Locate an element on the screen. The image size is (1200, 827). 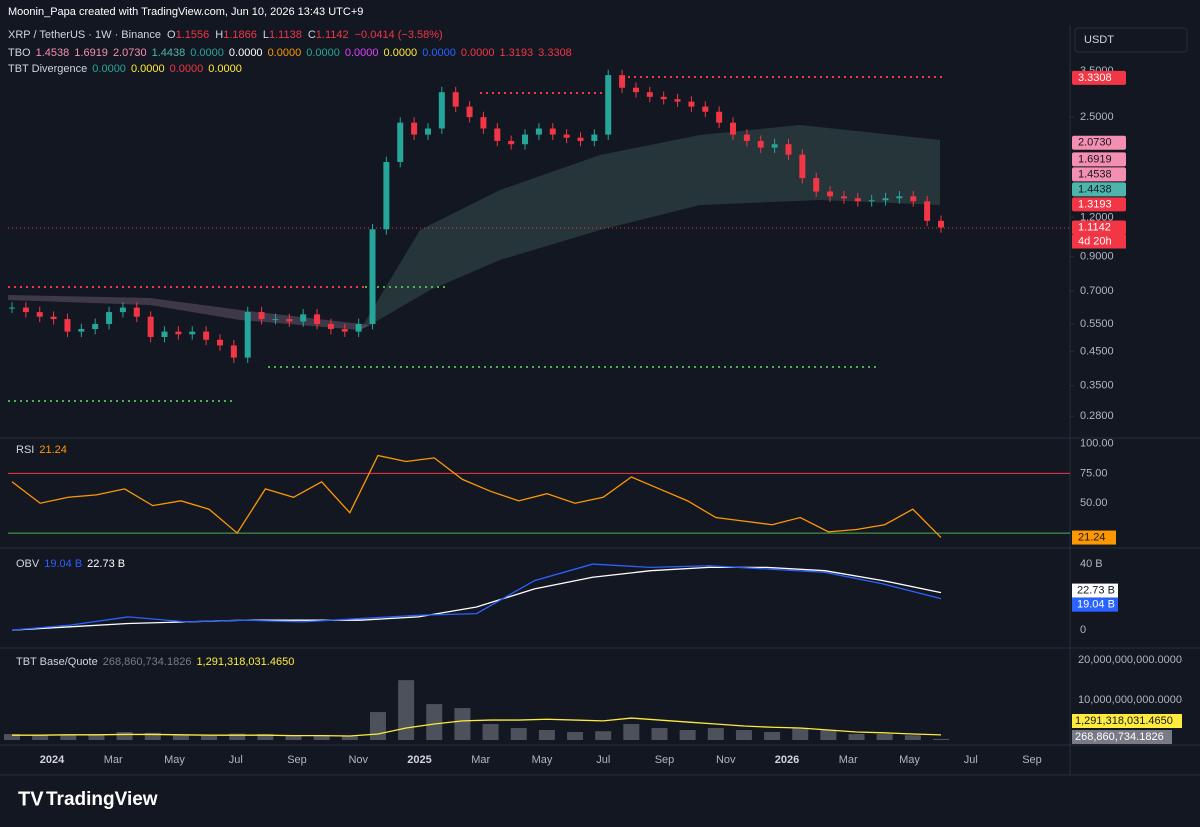
x-tick-label: Jul is located at coordinates (236, 760).